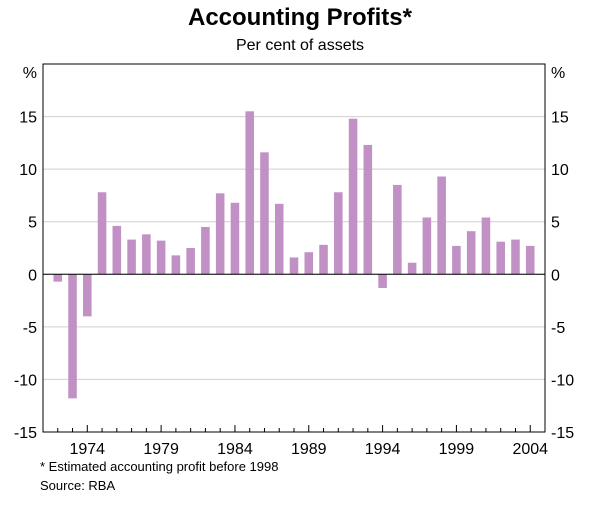 The width and height of the screenshot is (600, 507). Describe the element at coordinates (25, 380) in the screenshot. I see `y-tick-label-left: -10` at that location.